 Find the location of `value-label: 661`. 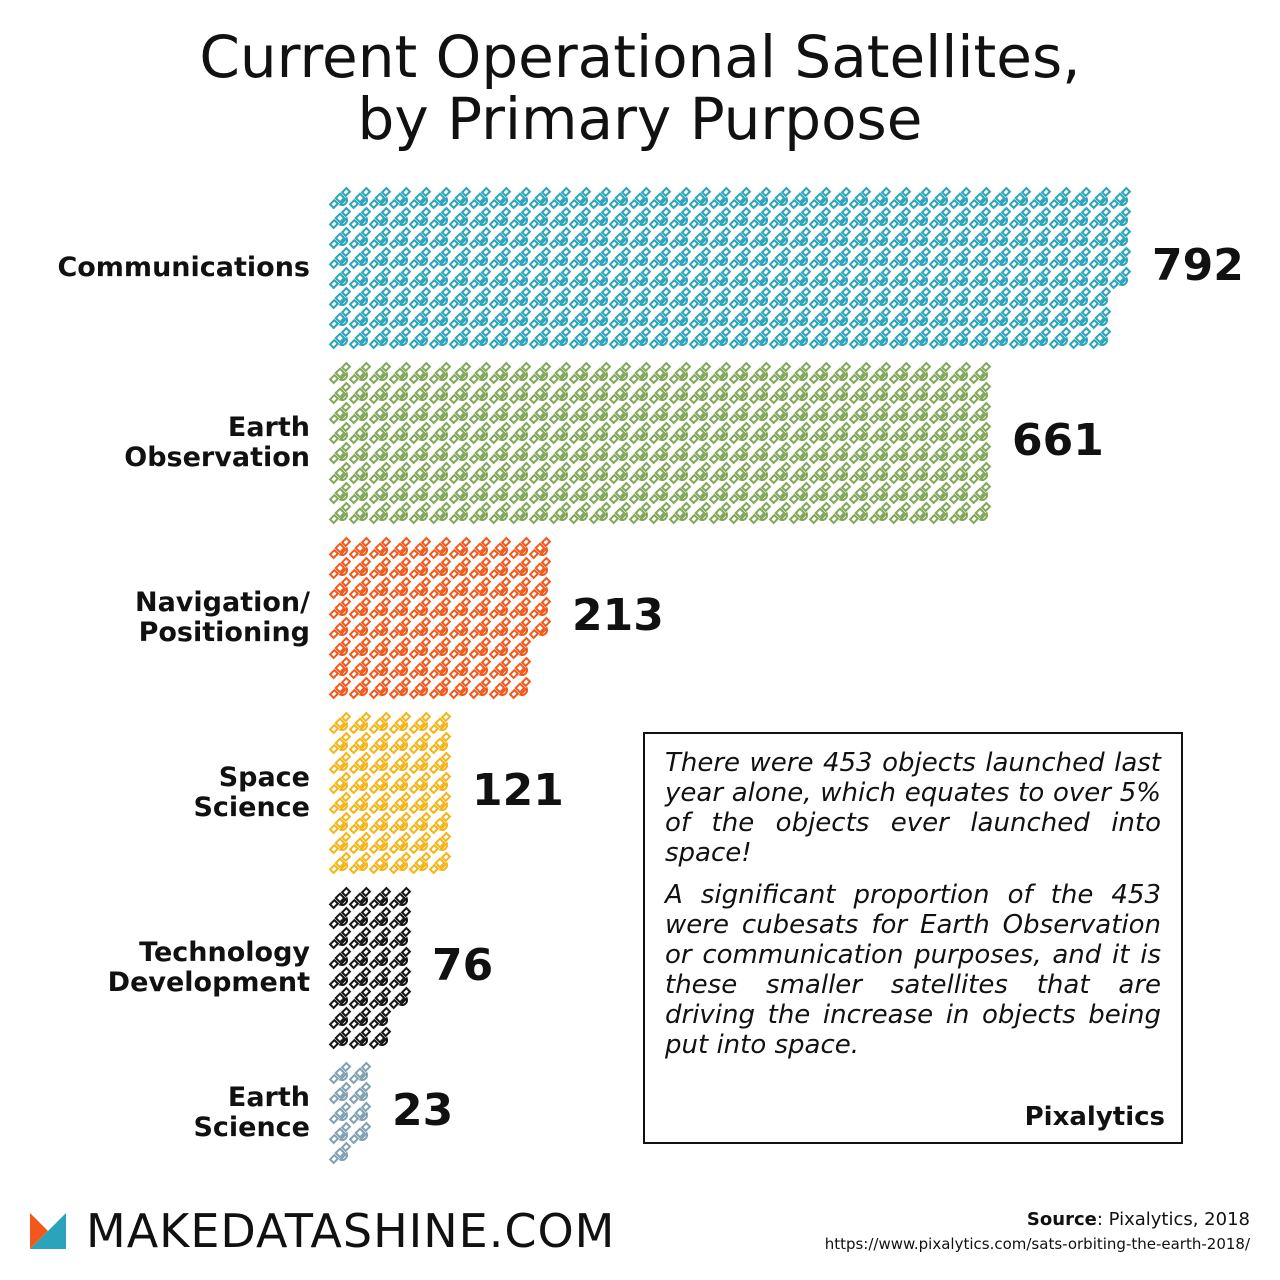

value-label: 661 is located at coordinates (1058, 440).